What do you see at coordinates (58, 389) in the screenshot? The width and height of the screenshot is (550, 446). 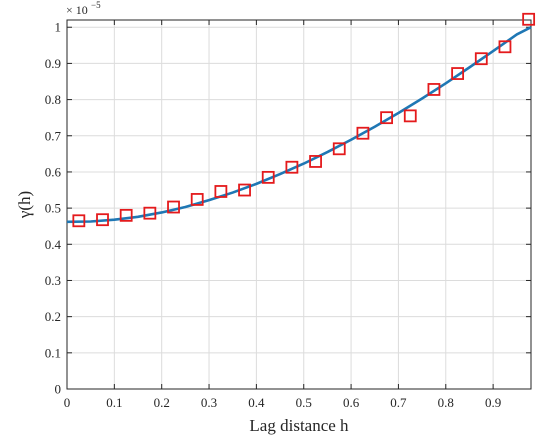 I see `y-tick-label: 0` at bounding box center [58, 389].